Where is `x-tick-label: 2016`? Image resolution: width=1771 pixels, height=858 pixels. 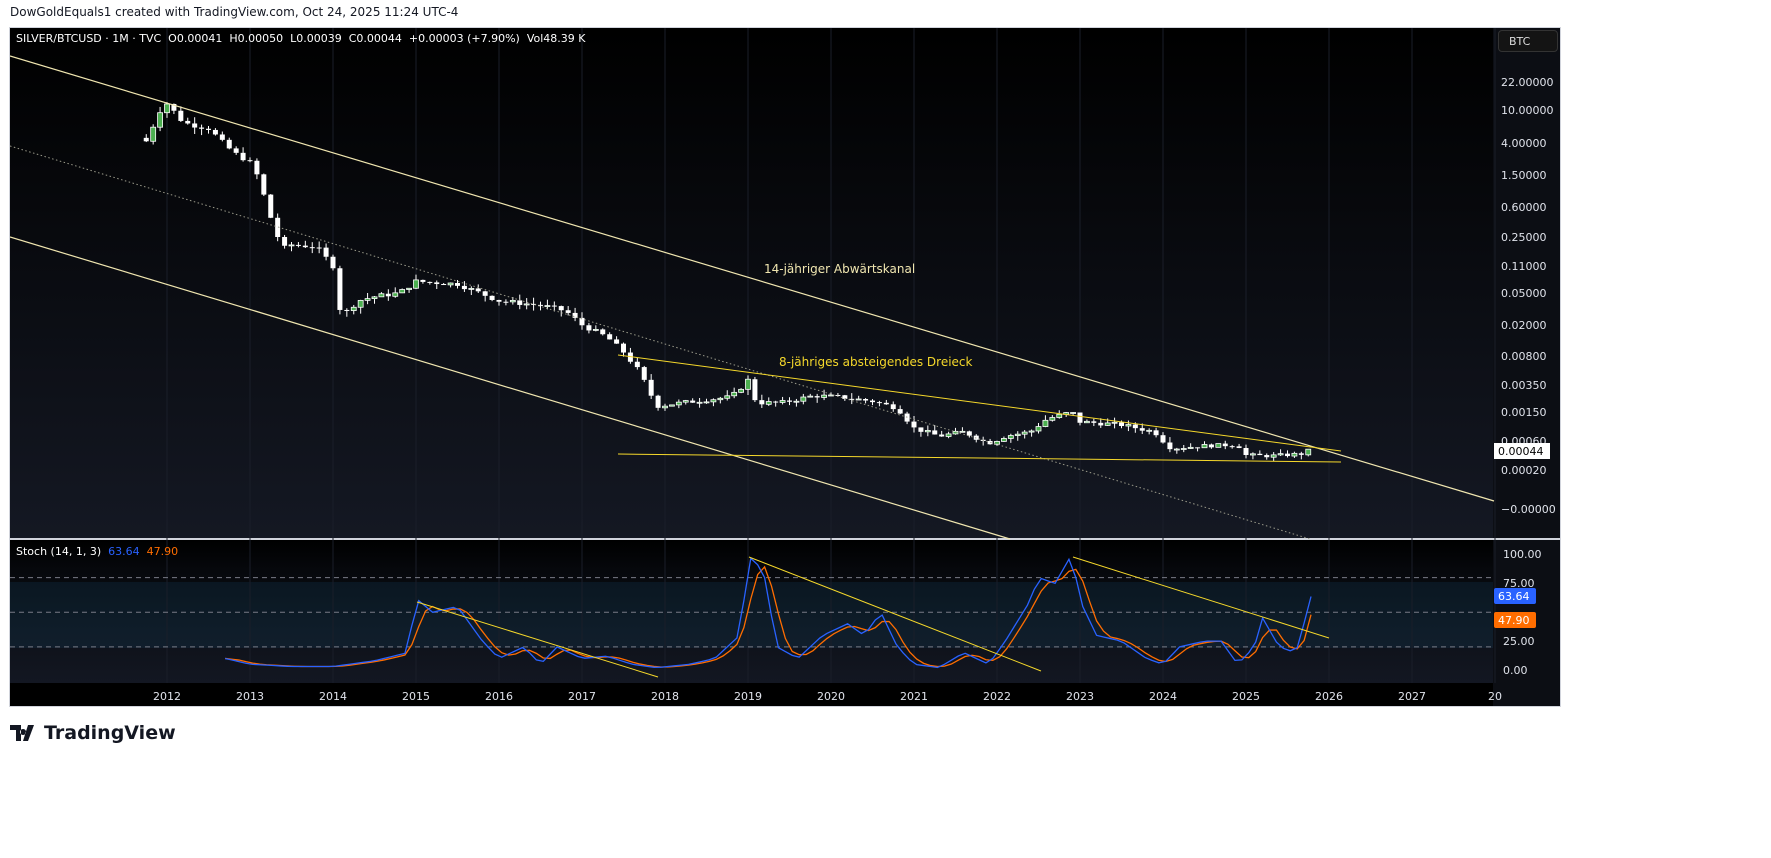
x-tick-label: 2016 is located at coordinates (499, 696).